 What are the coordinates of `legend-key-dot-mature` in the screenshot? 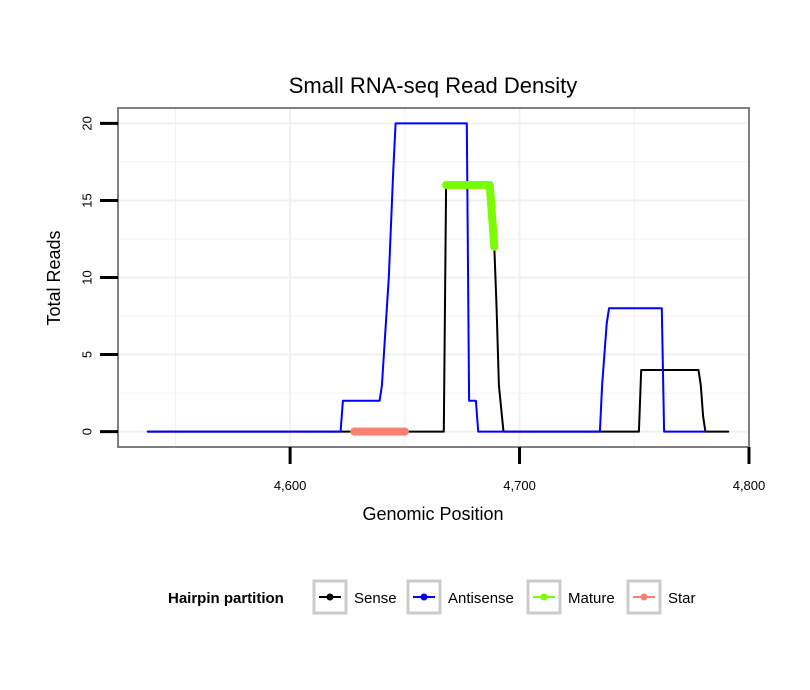 It's located at (544, 597).